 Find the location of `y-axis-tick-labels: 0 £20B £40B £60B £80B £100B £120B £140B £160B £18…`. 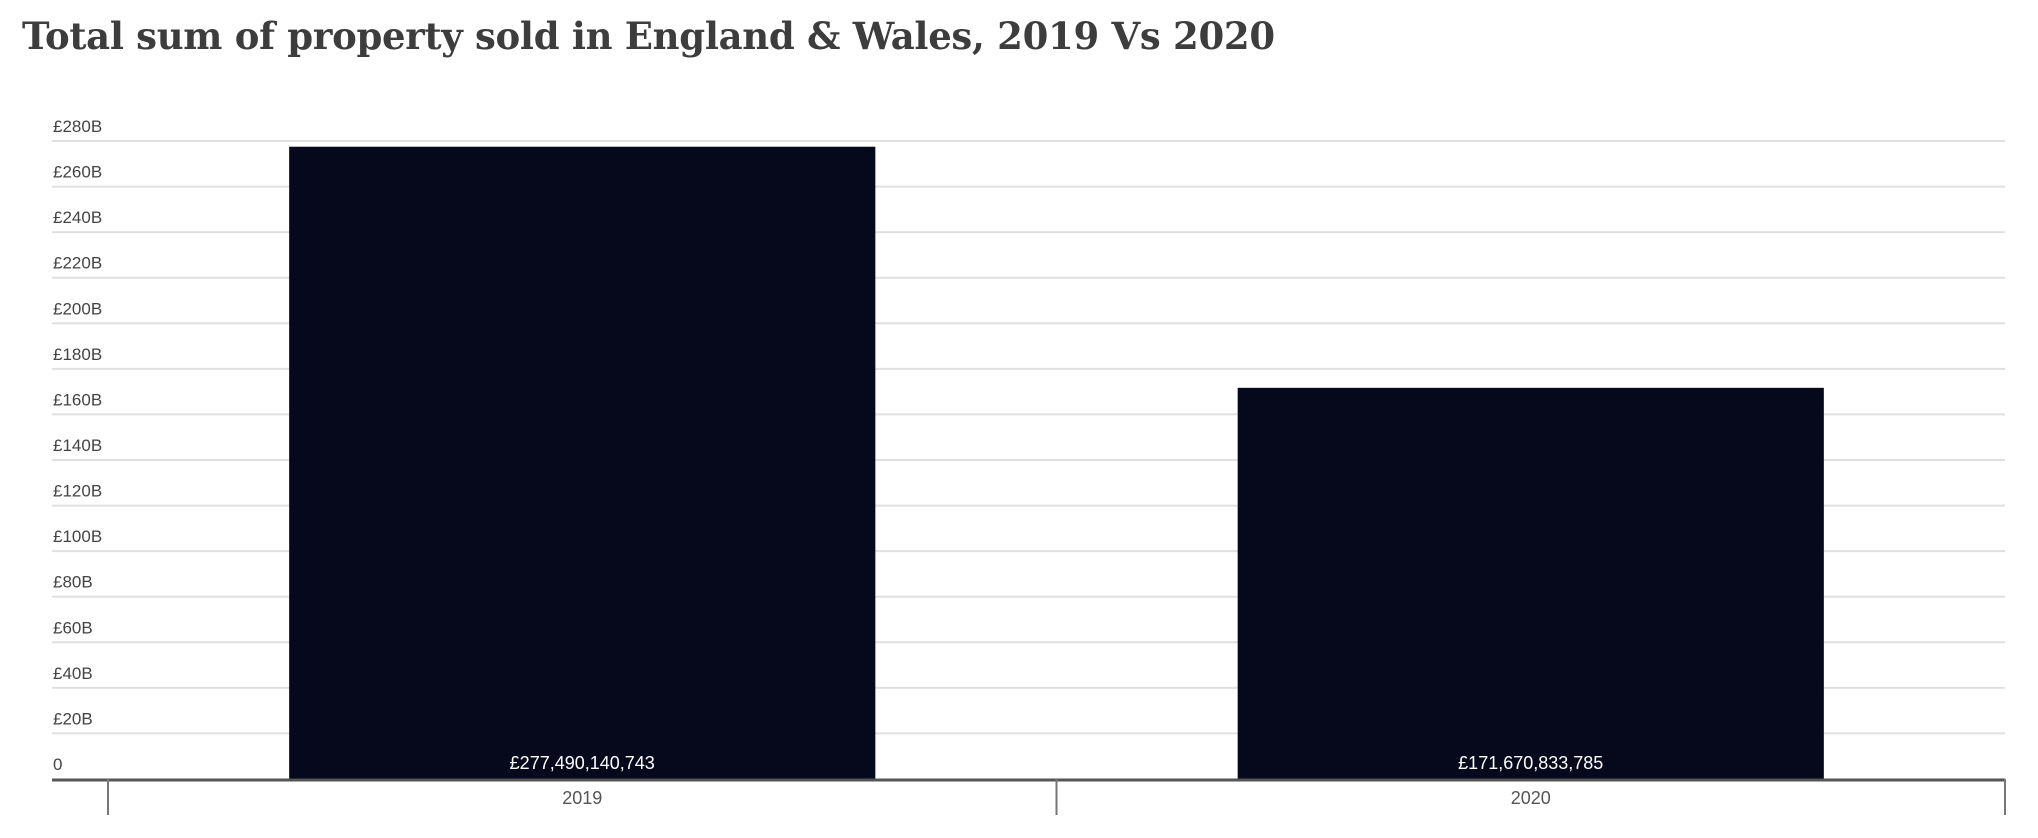

y-axis-tick-labels: 0 £20B £40B £60B £80B £100B £120B £140B £160B £18… is located at coordinates (77, 445).